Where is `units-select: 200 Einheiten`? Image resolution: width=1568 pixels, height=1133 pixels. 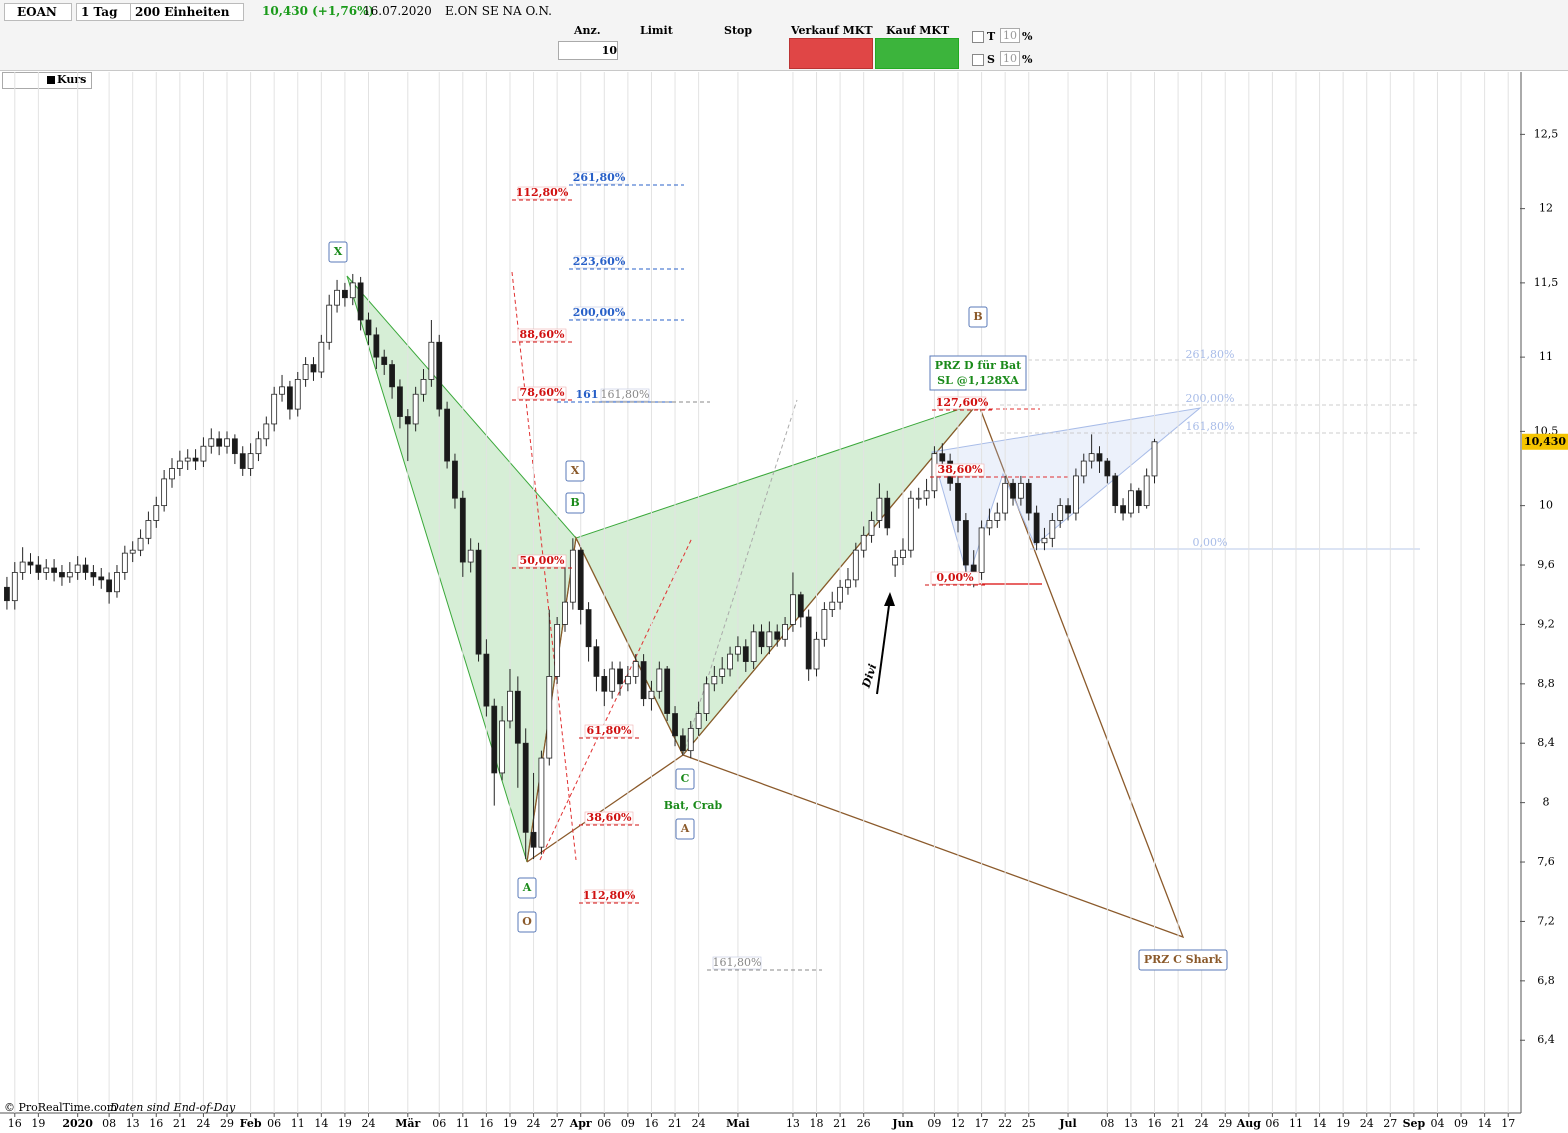
units-select: 200 Einheiten is located at coordinates (187, 12).